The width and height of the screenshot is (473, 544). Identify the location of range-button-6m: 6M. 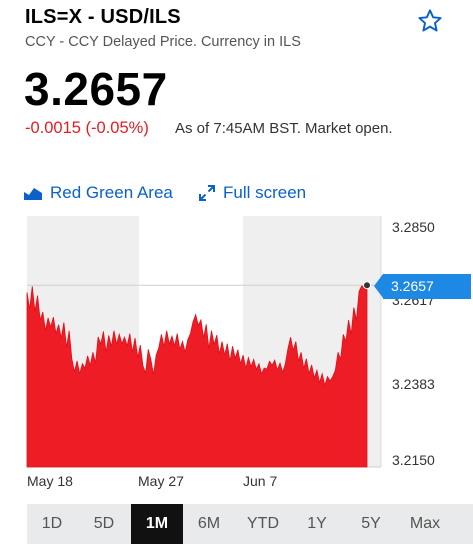
(209, 523).